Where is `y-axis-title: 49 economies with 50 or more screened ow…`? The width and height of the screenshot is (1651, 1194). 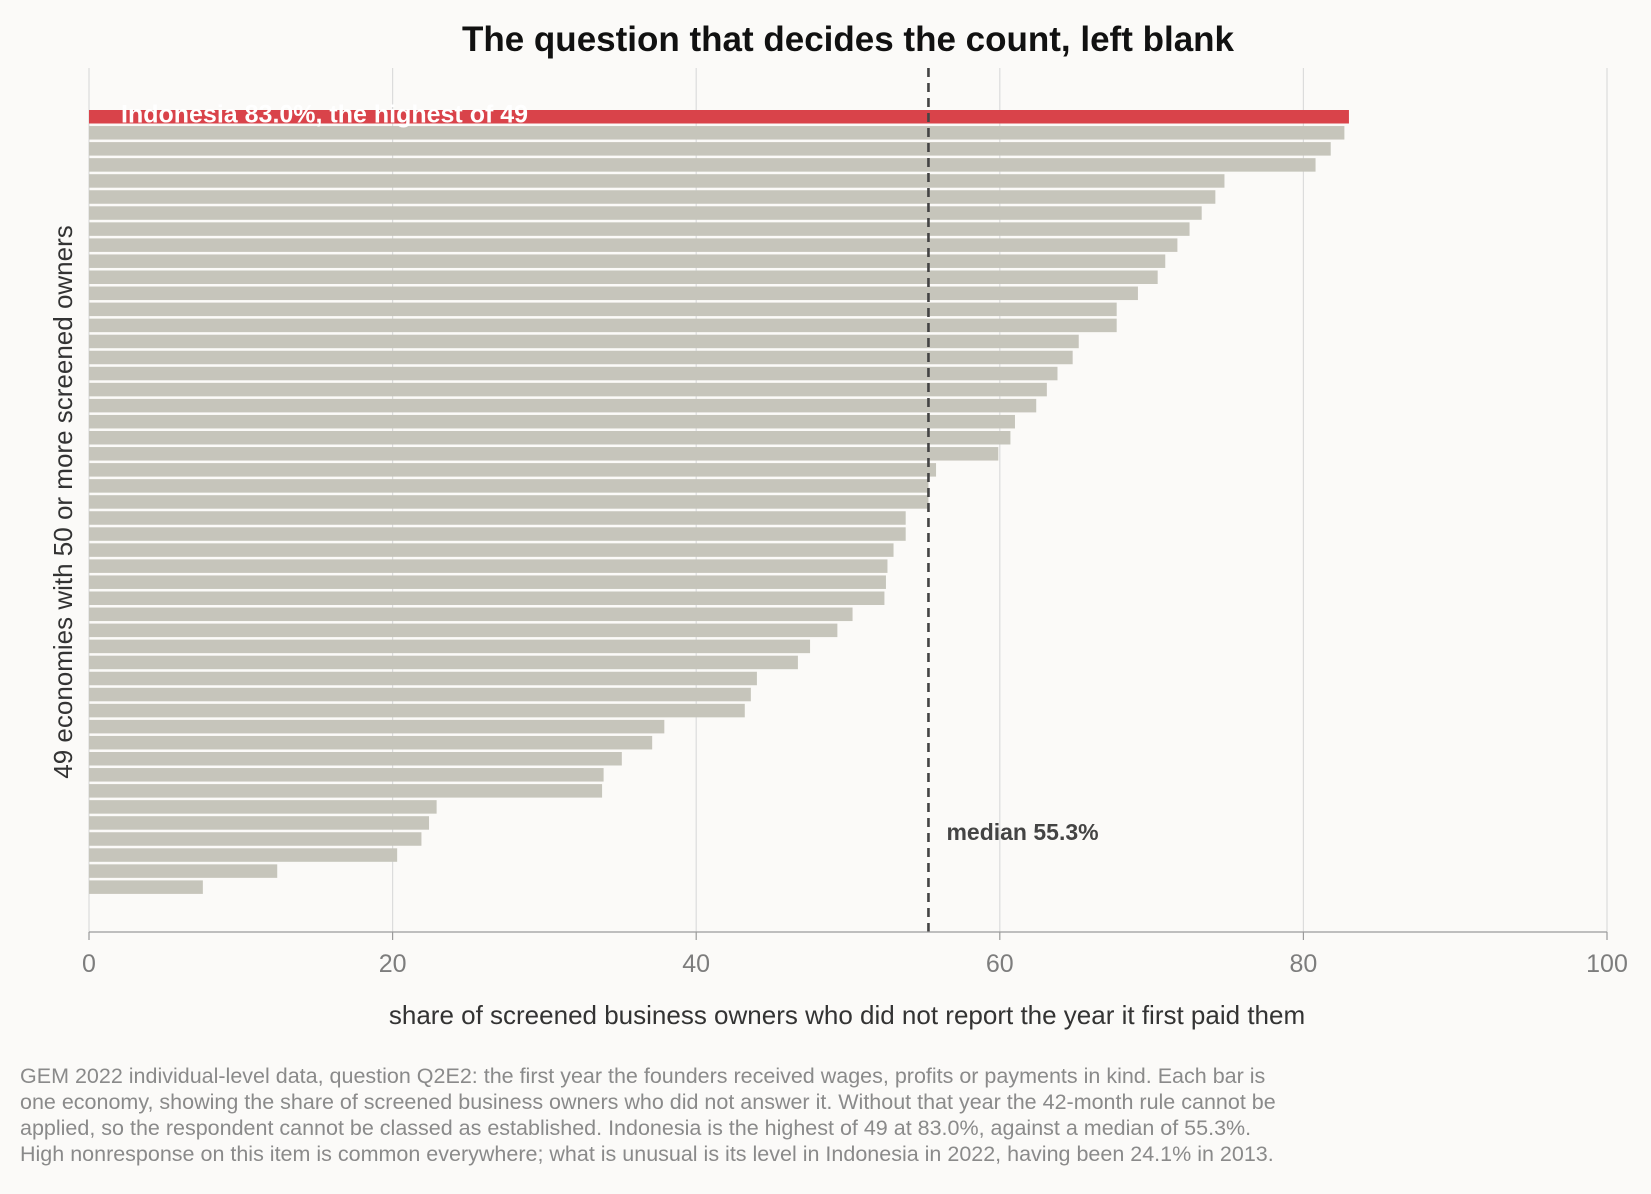
y-axis-title: 49 economies with 50 or more screened ow… is located at coordinates (63, 502).